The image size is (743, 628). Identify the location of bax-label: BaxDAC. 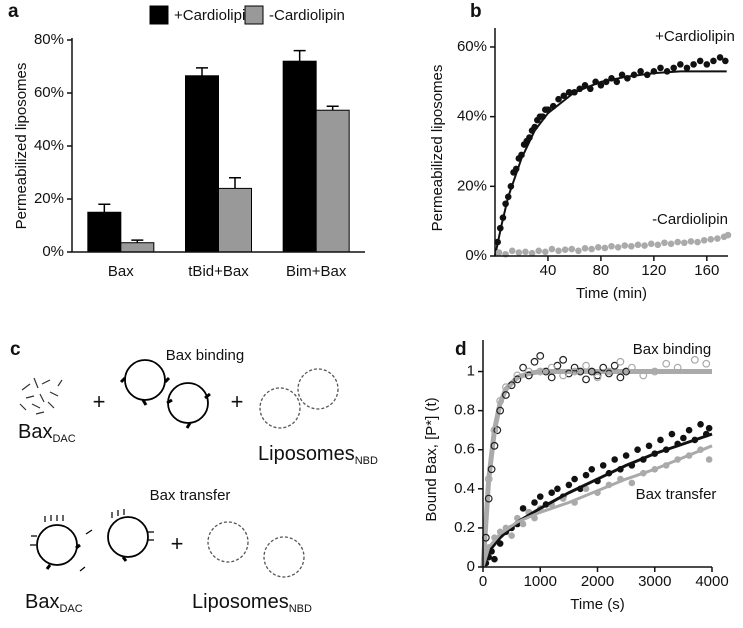
(47, 433).